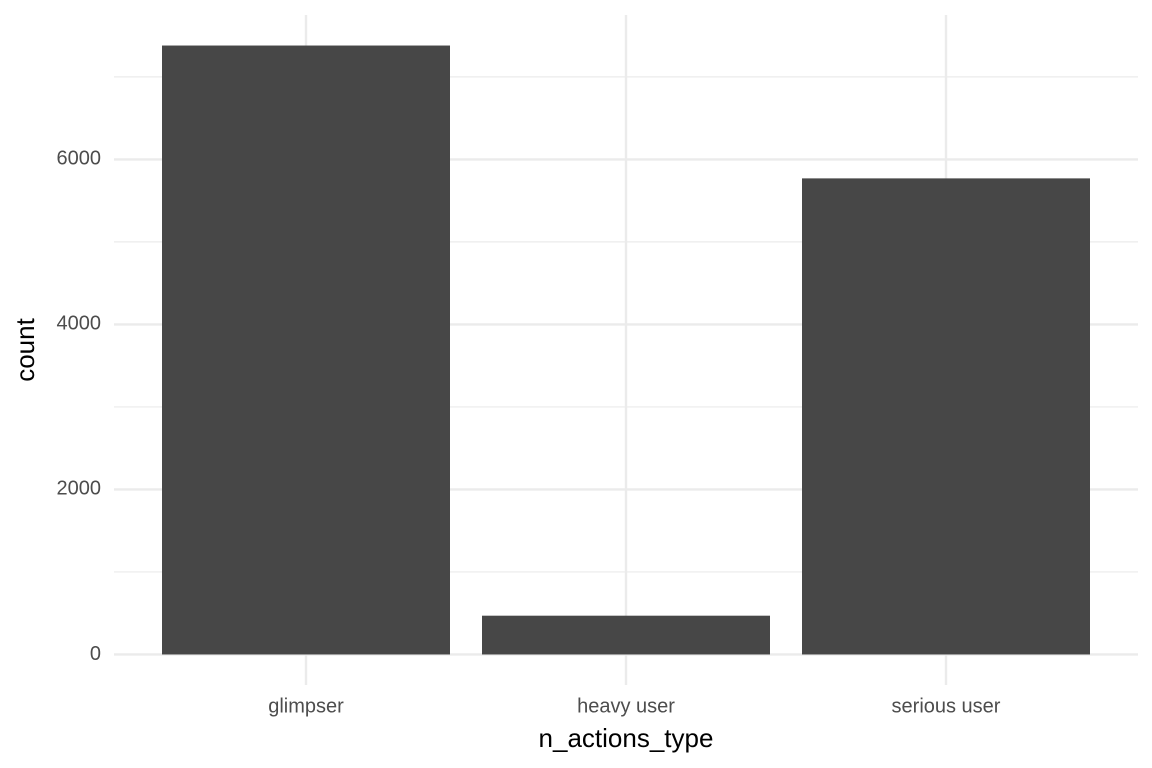 This screenshot has height=768, width=1152. Describe the element at coordinates (95, 654) in the screenshot. I see `y-tick-label: 0` at that location.